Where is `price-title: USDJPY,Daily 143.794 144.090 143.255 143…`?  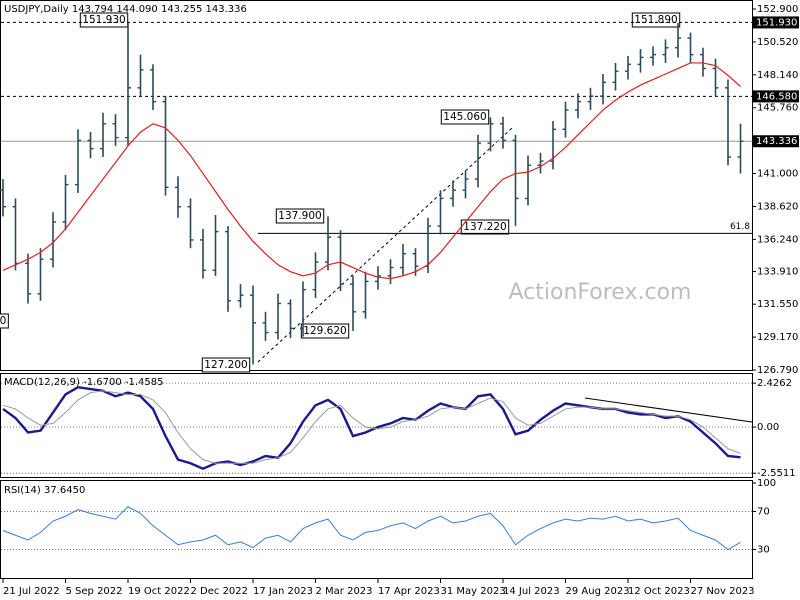 price-title: USDJPY,Daily 143.794 144.090 143.255 143… is located at coordinates (125, 9).